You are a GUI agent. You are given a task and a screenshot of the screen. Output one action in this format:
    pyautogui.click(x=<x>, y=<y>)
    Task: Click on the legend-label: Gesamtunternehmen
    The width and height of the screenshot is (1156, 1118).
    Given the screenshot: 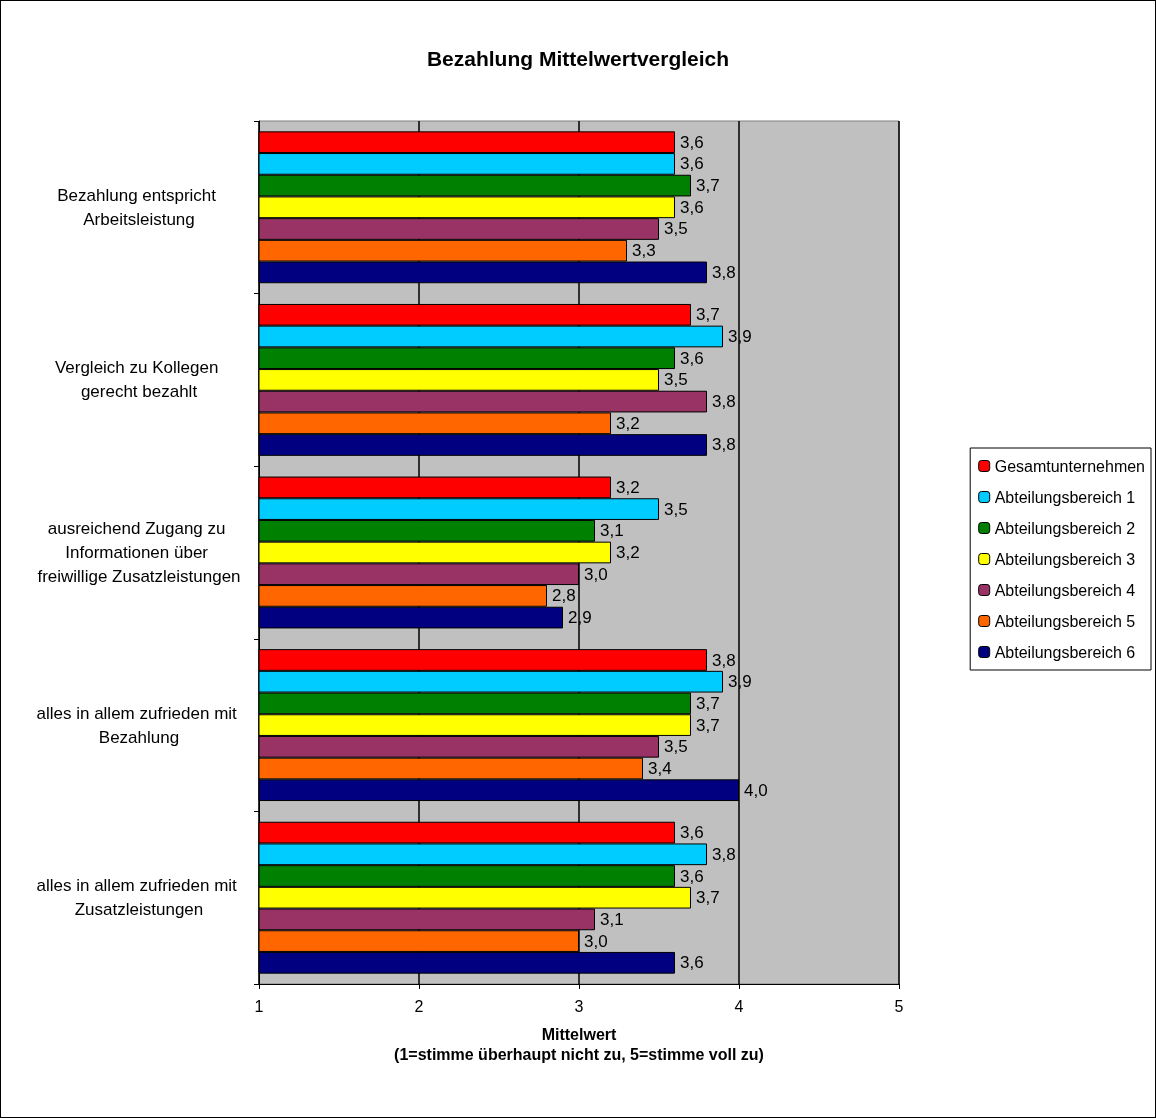 What is the action you would take?
    pyautogui.click(x=1070, y=466)
    